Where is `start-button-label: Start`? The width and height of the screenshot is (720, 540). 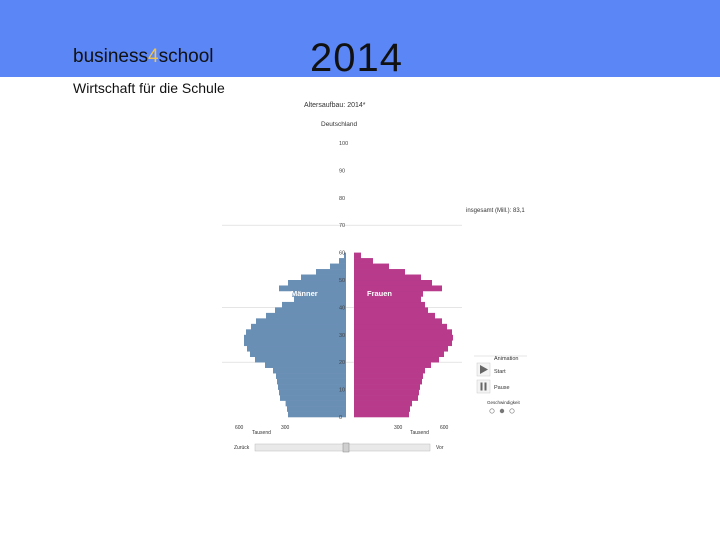
start-button-label: Start is located at coordinates (500, 372).